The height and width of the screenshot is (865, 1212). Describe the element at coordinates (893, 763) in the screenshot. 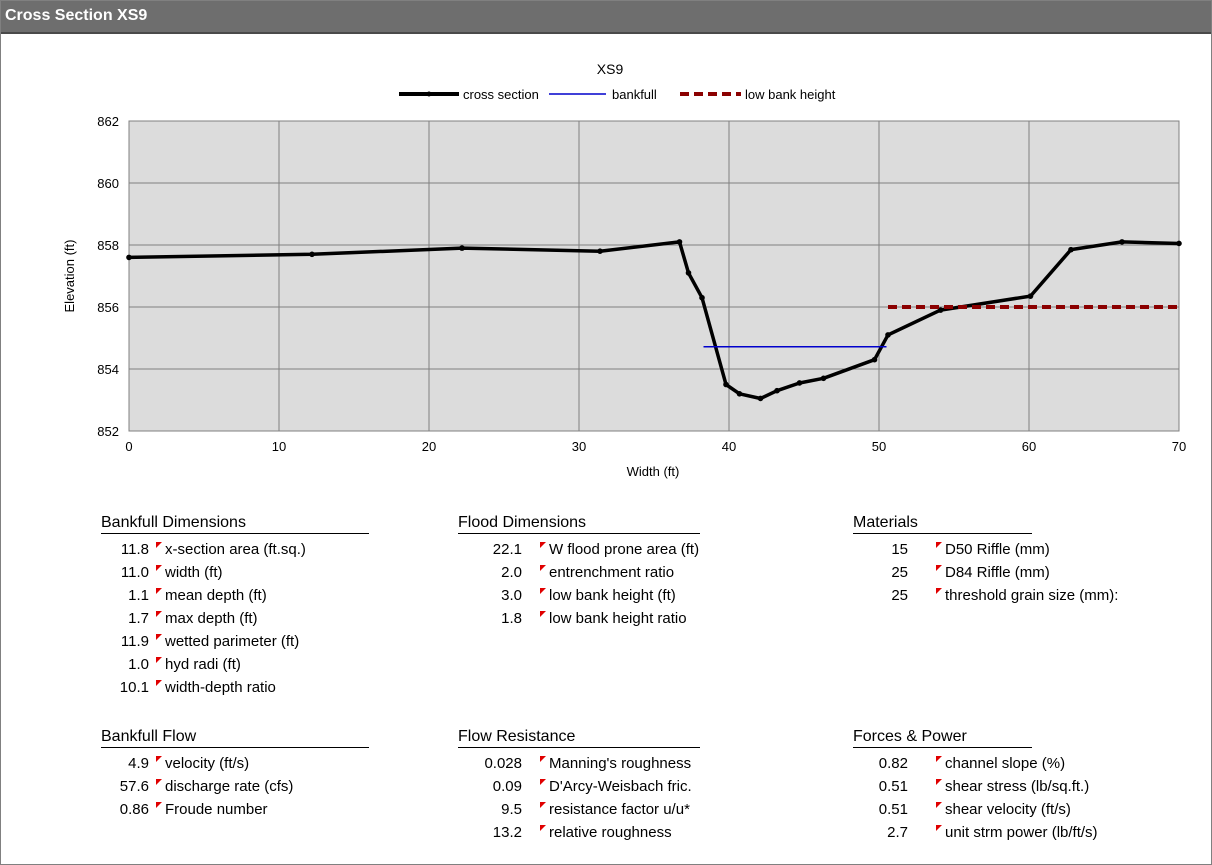

I see `row-value: 0.82` at that location.